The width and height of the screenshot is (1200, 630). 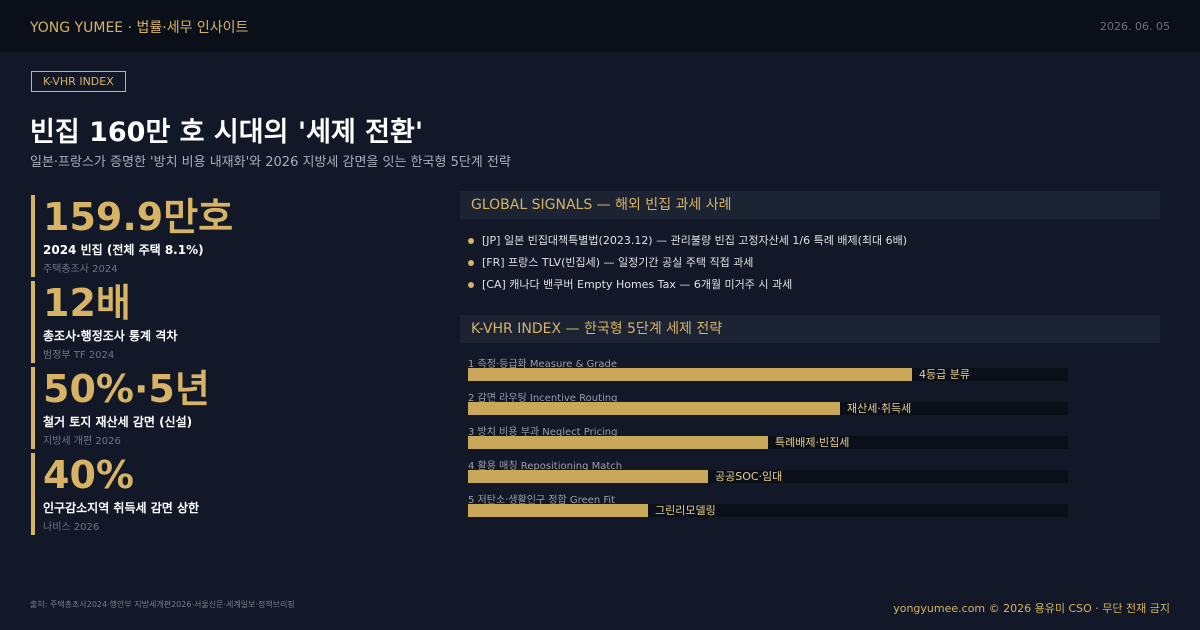 I want to click on brand: YONG YUMEE · 법률·세무 인사이트, so click(x=139, y=28).